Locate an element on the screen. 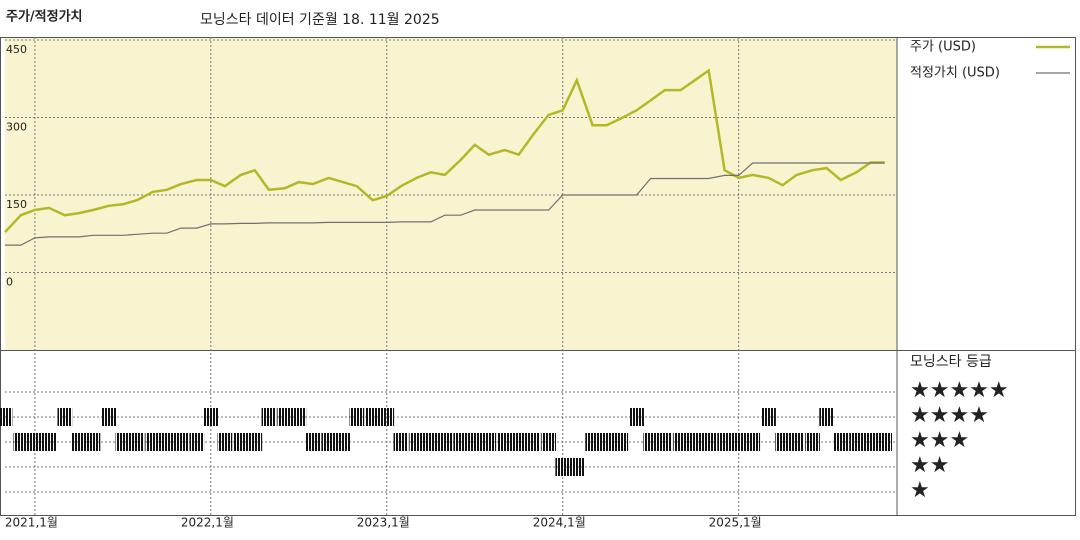 The height and width of the screenshot is (540, 1080). x-tick-label: 2021,1월 is located at coordinates (31, 523).